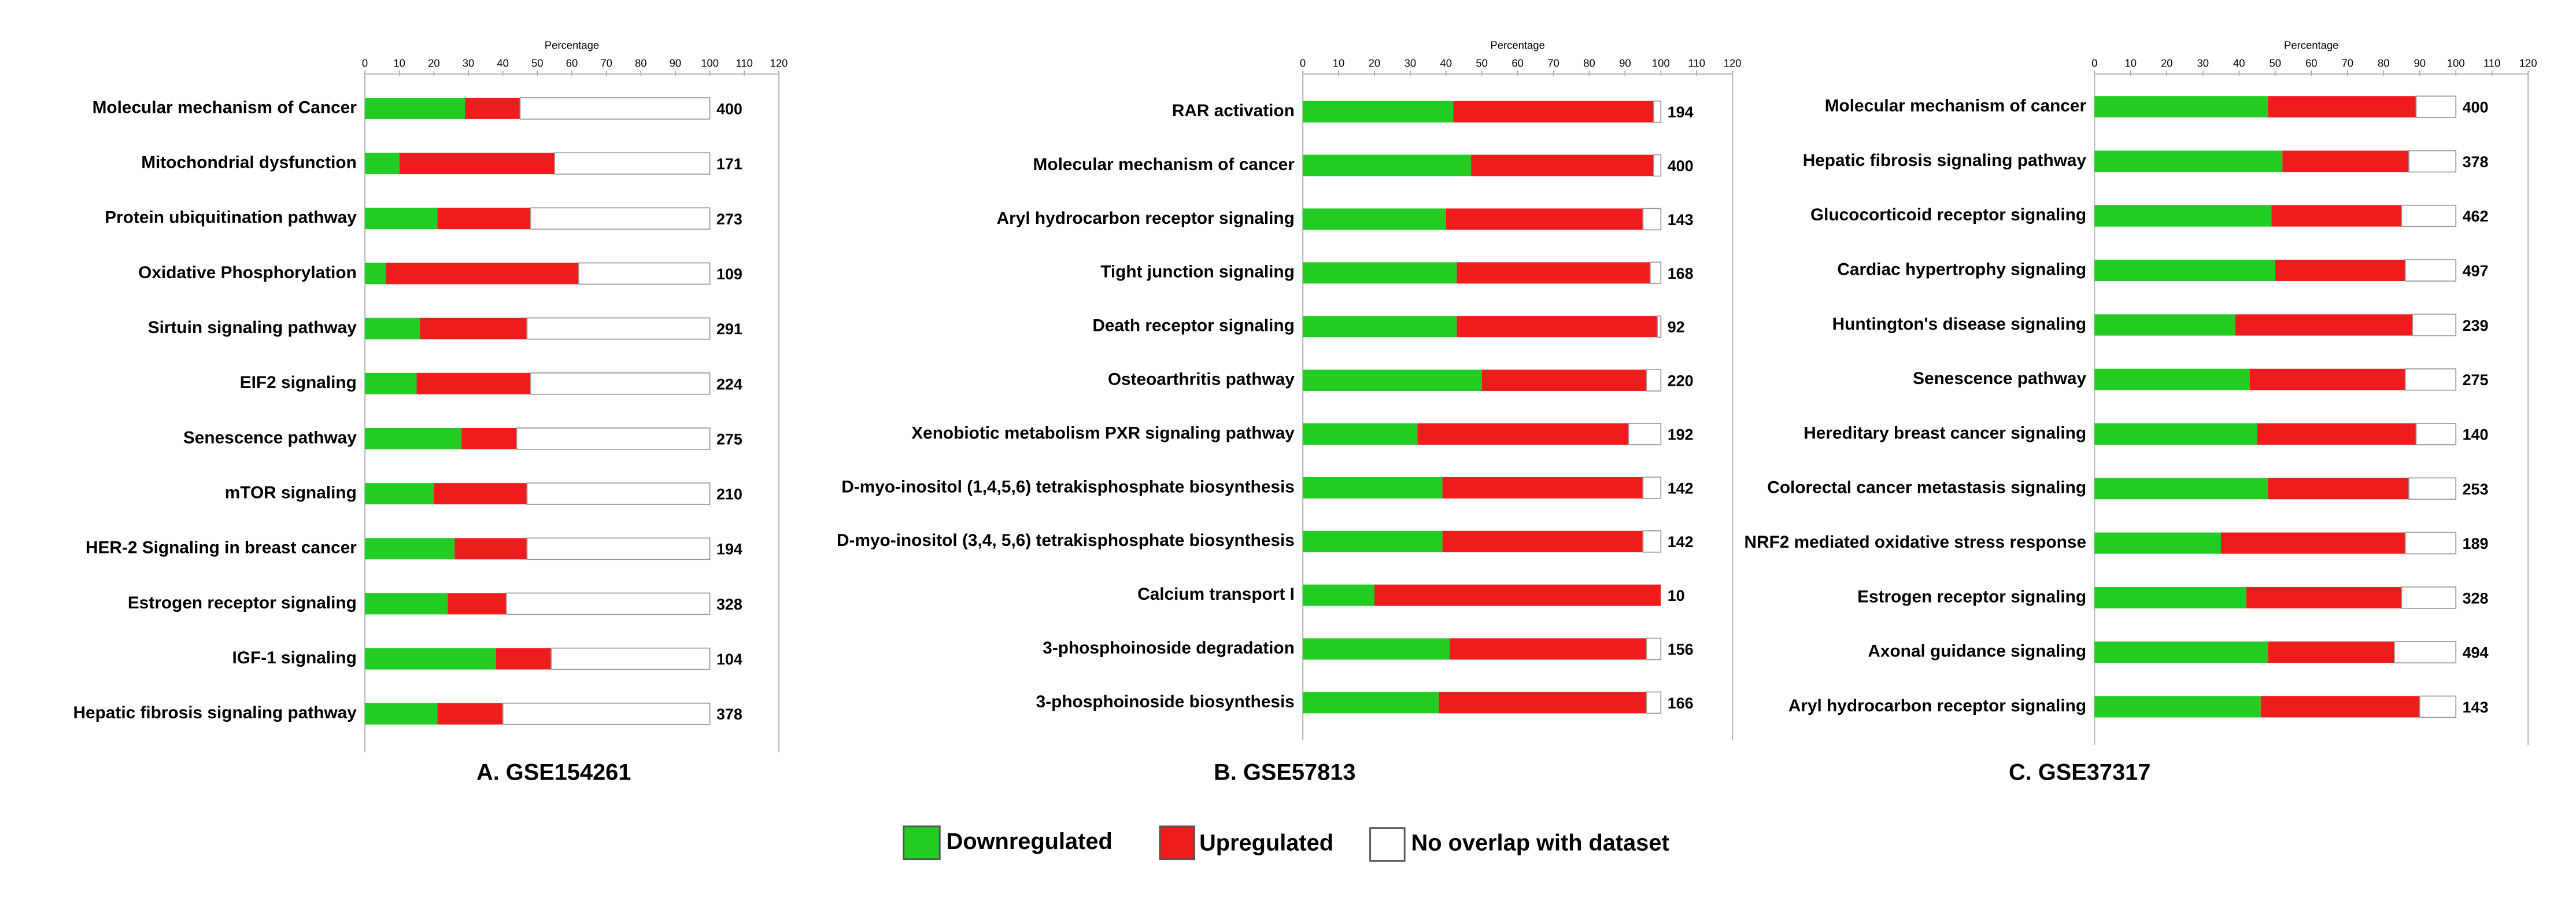 This screenshot has width=2576, height=897. I want to click on category-label: Huntington's disease signaling, so click(1959, 325).